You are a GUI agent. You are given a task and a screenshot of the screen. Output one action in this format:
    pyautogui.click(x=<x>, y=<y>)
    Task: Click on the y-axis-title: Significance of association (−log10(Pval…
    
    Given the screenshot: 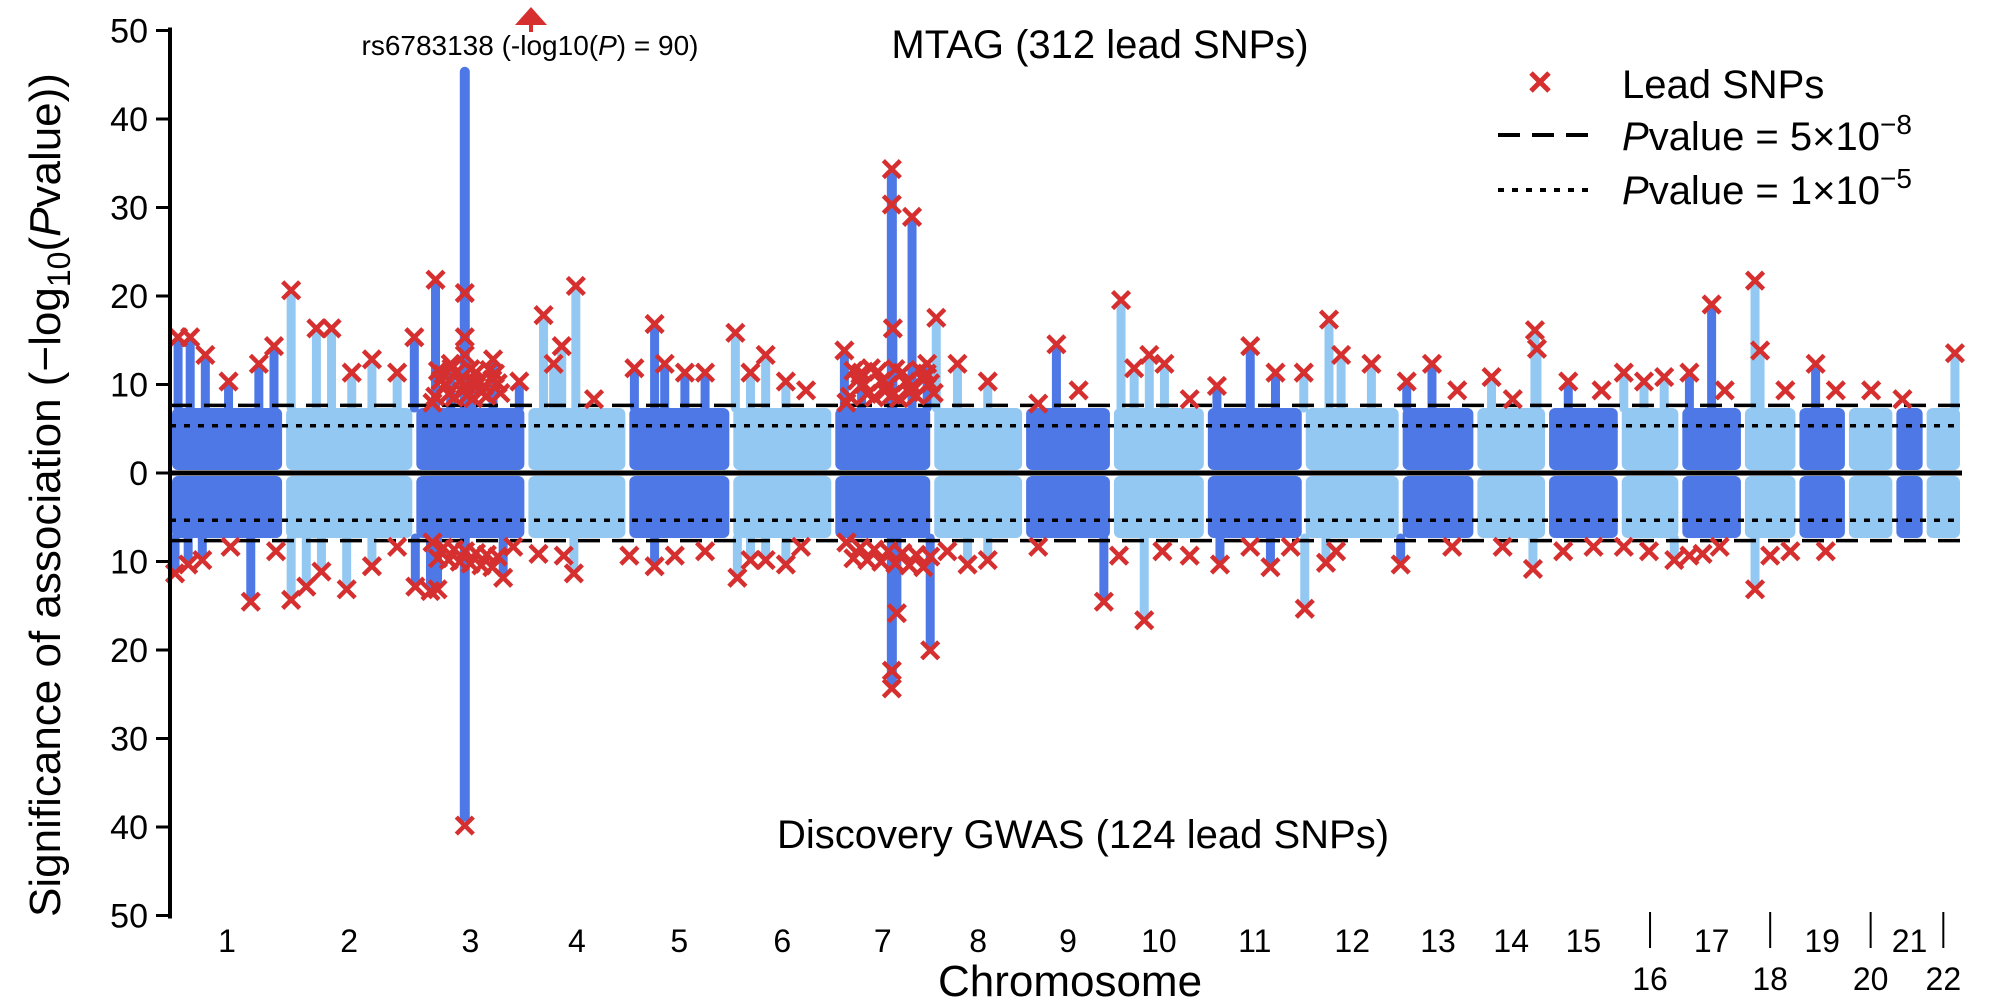 What is the action you would take?
    pyautogui.click(x=49, y=495)
    